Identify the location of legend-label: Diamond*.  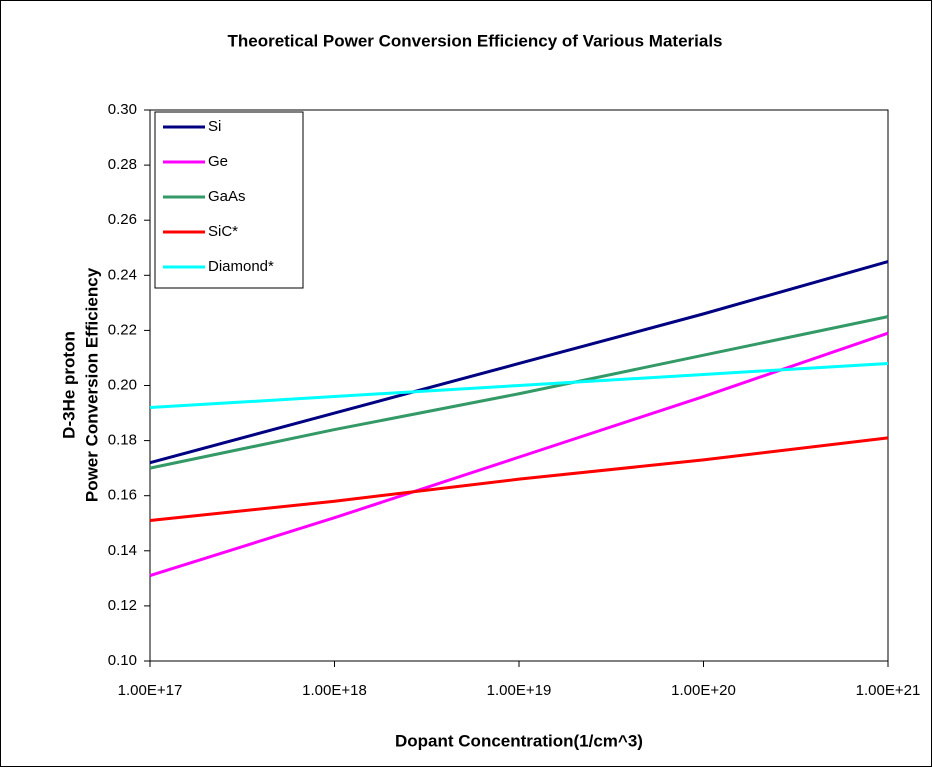
(241, 266).